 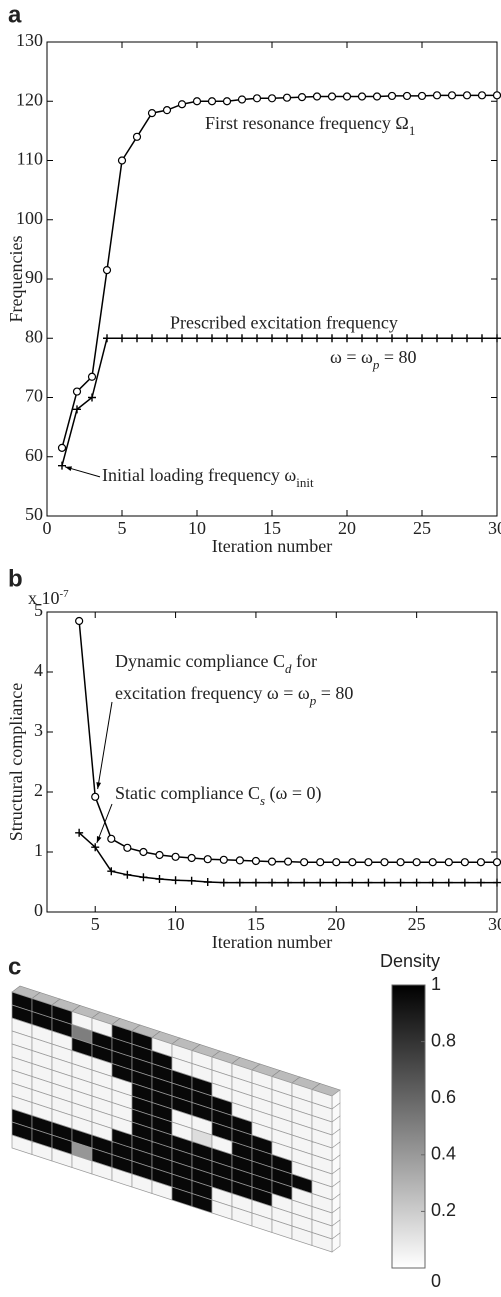 I want to click on colorbar-tick-label: 0.6, so click(x=443, y=1097).